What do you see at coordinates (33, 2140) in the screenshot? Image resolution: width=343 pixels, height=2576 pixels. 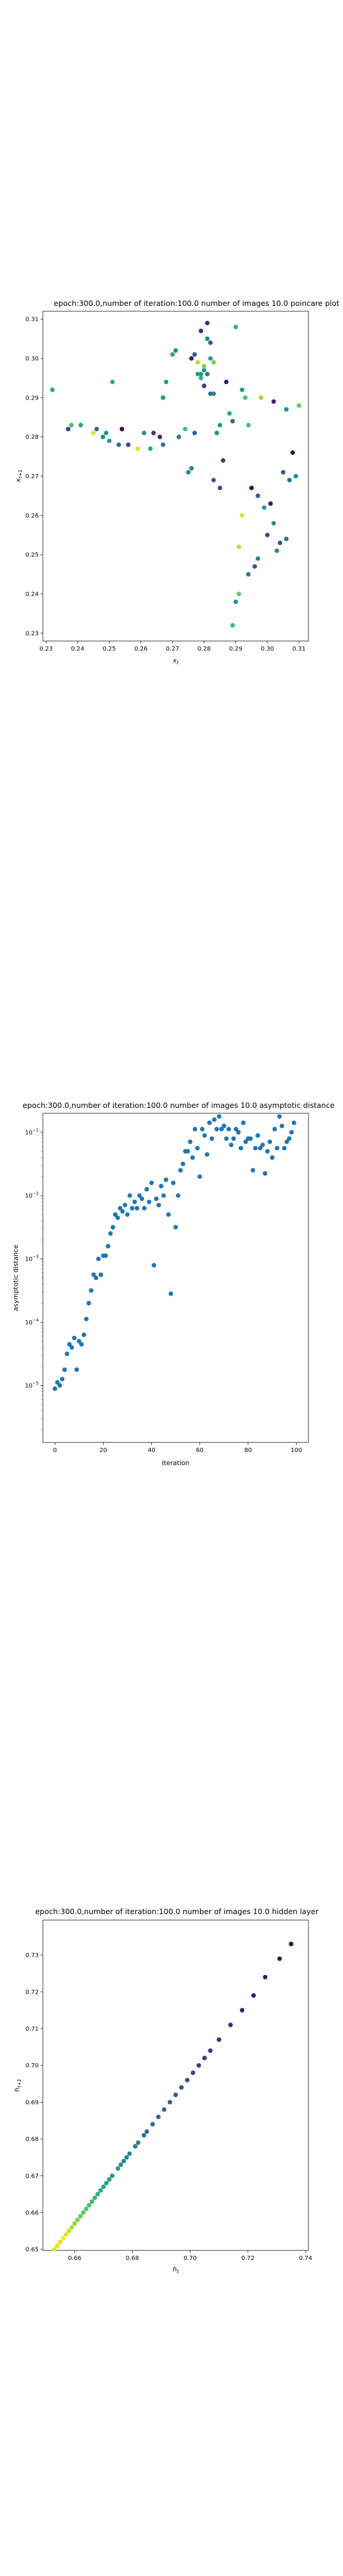 I see `y-tick-label: 0.68` at bounding box center [33, 2140].